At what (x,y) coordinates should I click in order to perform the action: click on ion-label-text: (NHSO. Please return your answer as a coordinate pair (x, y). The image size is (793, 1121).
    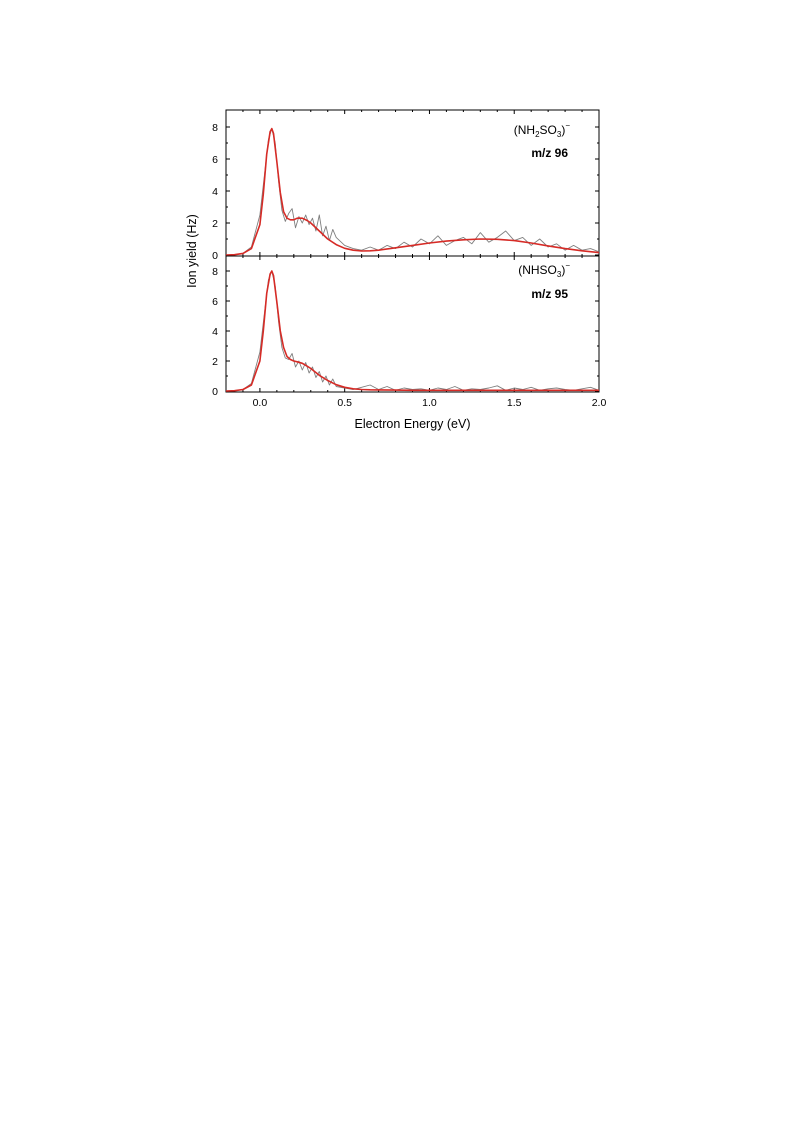
    Looking at the image, I should click on (537, 270).